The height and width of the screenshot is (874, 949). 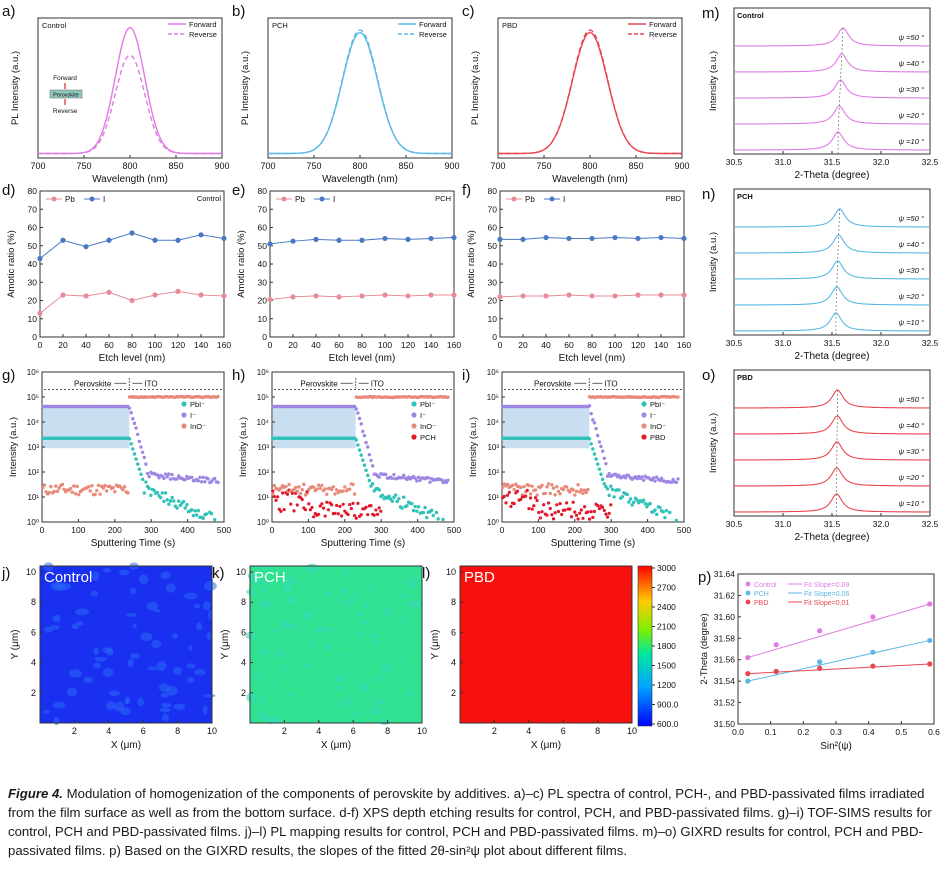 I want to click on legend-label: I, so click(x=564, y=199).